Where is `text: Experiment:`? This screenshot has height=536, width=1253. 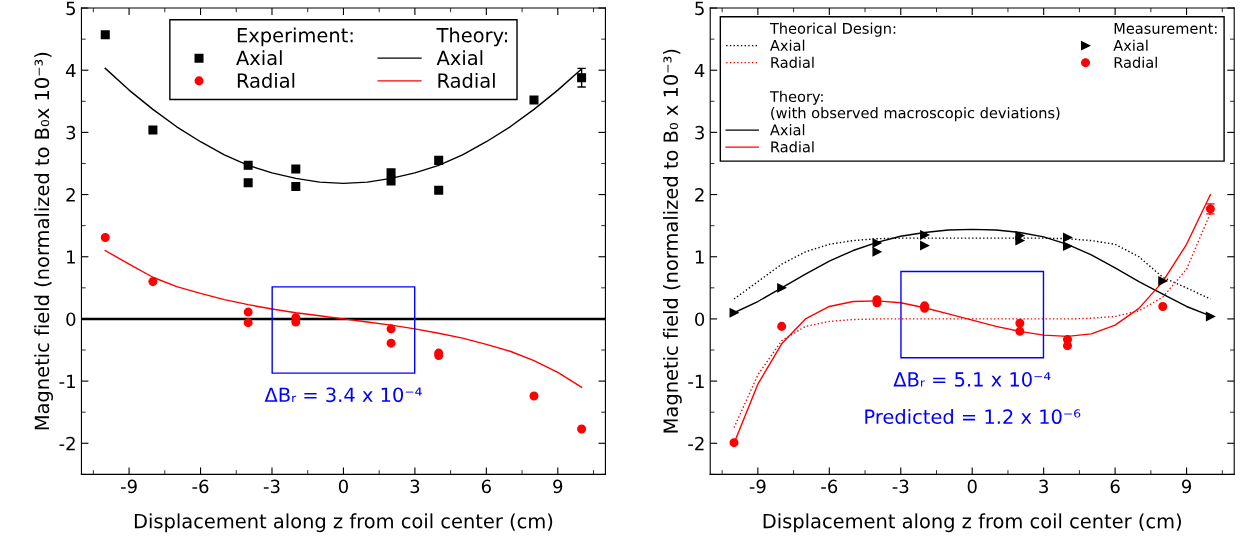
text: Experiment: is located at coordinates (295, 37).